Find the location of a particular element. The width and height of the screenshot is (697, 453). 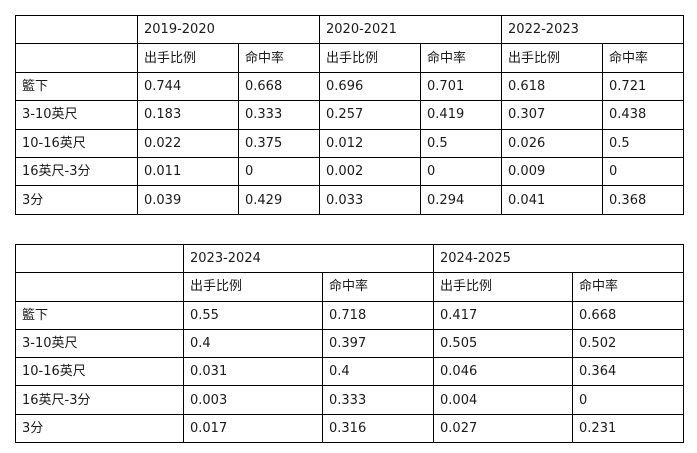

table-cell: 0.183 is located at coordinates (188, 115).